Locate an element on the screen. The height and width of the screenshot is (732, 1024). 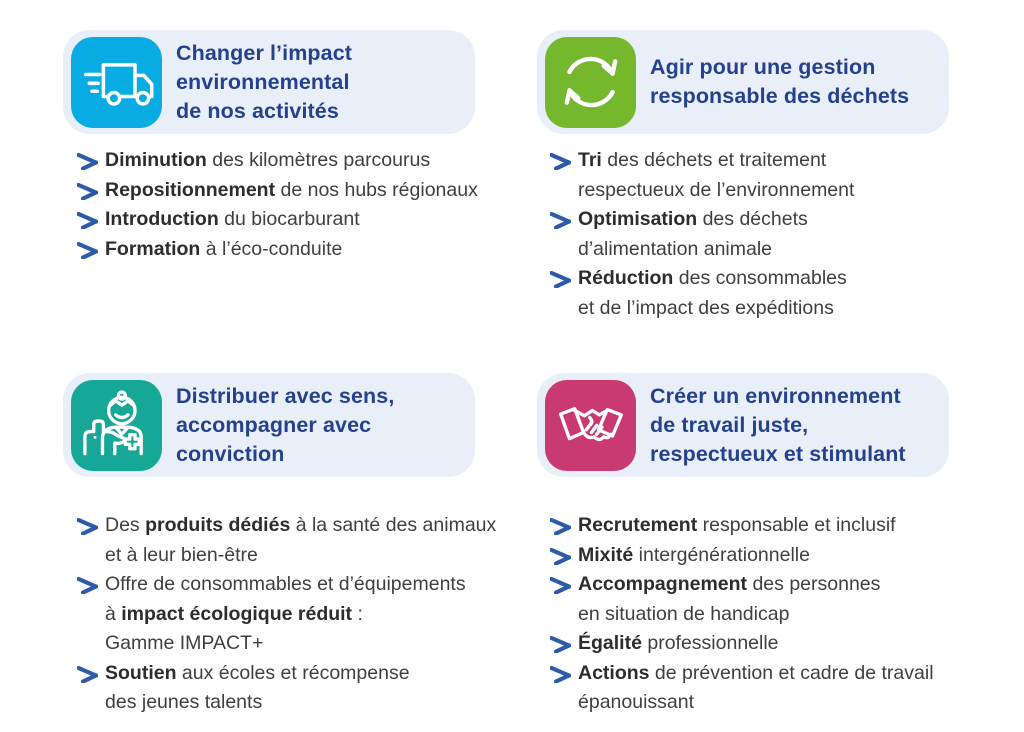
list-item: Formation à l’éco-conduite is located at coordinates (292, 250).